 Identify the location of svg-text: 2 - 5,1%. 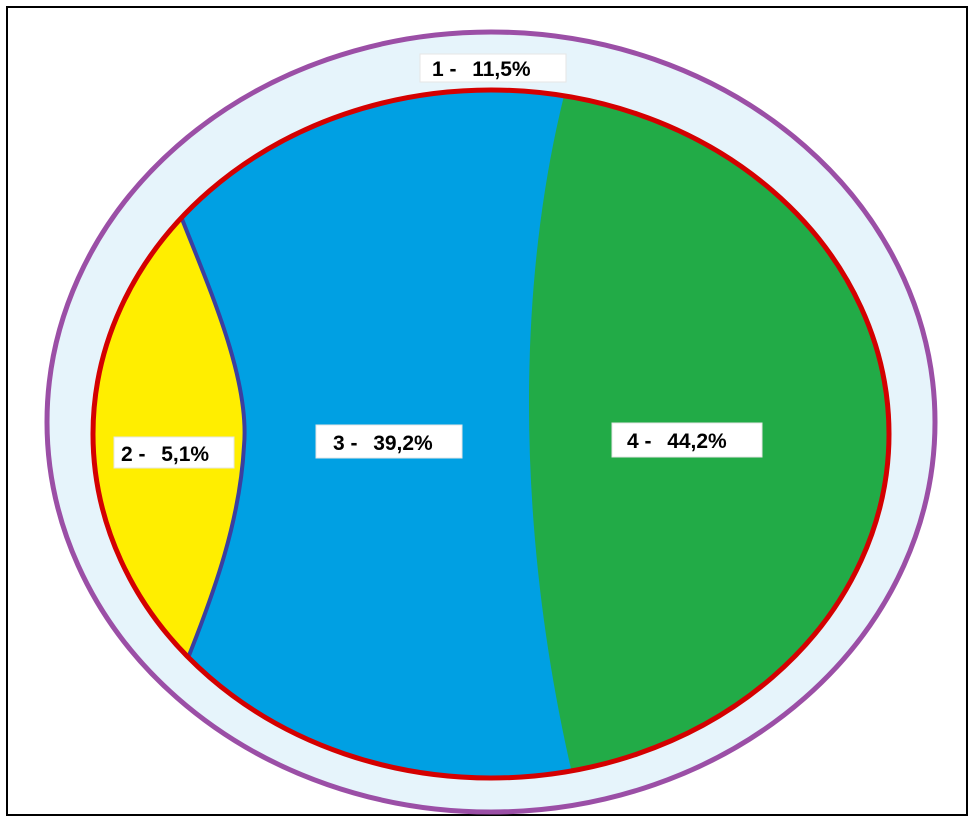
(165, 454).